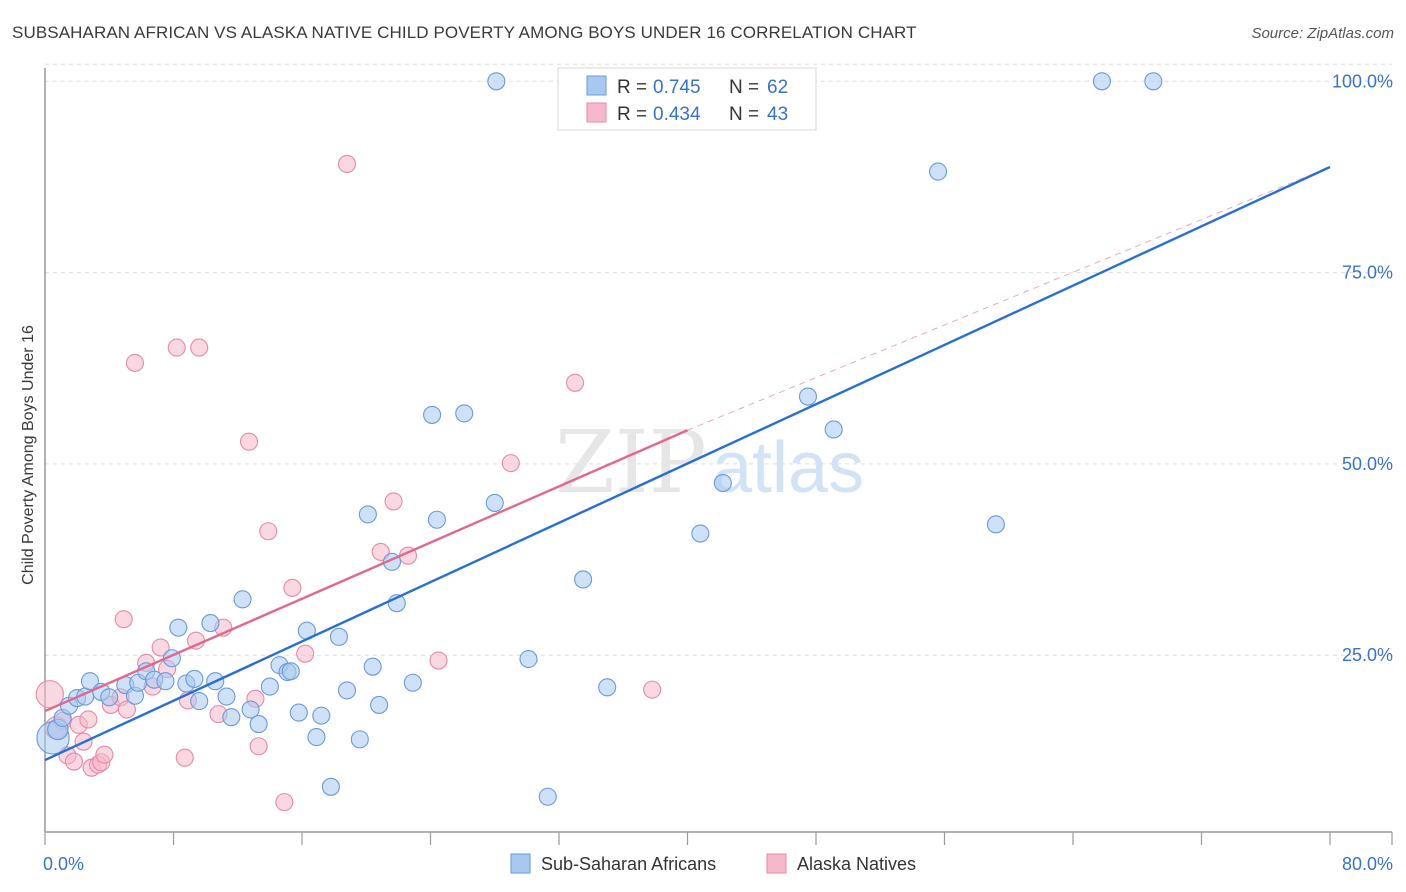 This screenshot has height=892, width=1406. What do you see at coordinates (596, 85) in the screenshot?
I see `stats-legend-swatch-blue` at bounding box center [596, 85].